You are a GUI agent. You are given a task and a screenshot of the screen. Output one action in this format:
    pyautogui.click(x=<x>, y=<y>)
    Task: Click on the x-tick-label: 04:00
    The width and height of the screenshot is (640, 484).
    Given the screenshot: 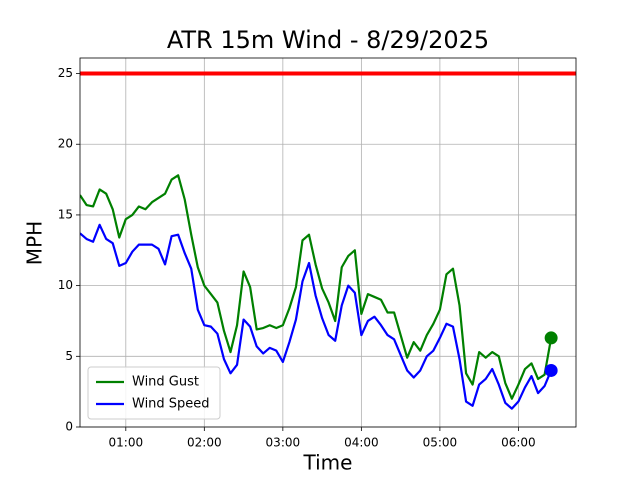 What is the action you would take?
    pyautogui.click(x=361, y=443)
    